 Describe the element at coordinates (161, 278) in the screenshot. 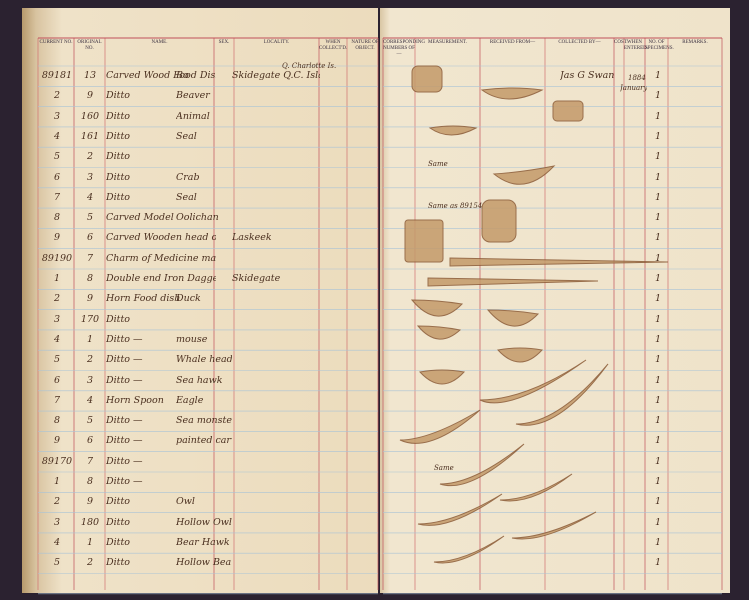

I see `entry-name: Double end Iron Dagger` at that location.